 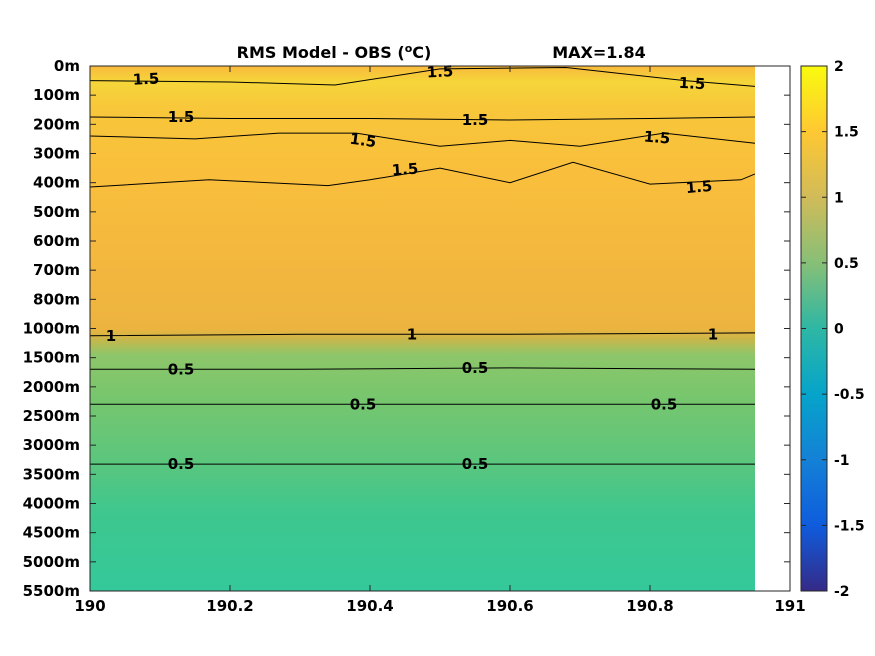 I want to click on colorbar-tick-label: -1, so click(x=842, y=461).